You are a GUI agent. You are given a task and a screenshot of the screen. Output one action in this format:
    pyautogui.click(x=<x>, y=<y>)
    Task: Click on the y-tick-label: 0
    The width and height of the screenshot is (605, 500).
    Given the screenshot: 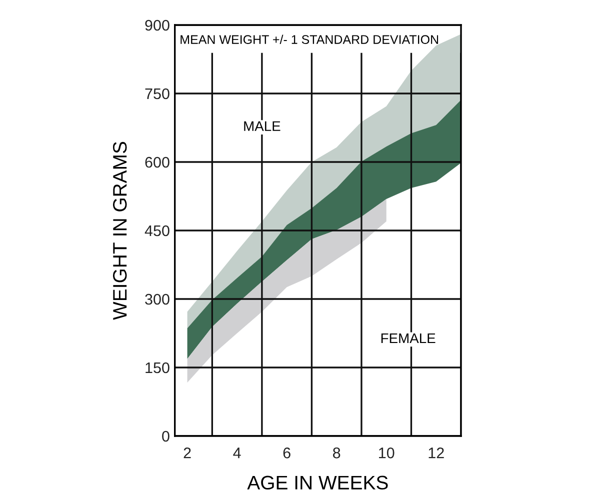 What is the action you would take?
    pyautogui.click(x=166, y=436)
    